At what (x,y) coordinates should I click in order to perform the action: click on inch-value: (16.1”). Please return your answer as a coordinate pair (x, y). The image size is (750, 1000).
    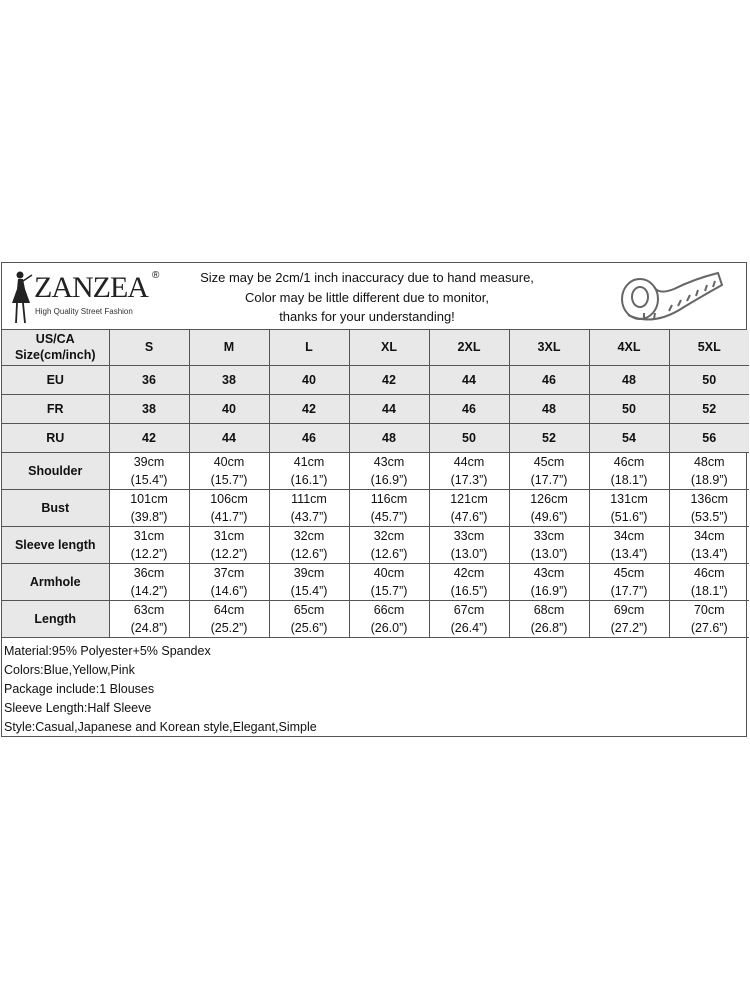
    Looking at the image, I should click on (309, 479).